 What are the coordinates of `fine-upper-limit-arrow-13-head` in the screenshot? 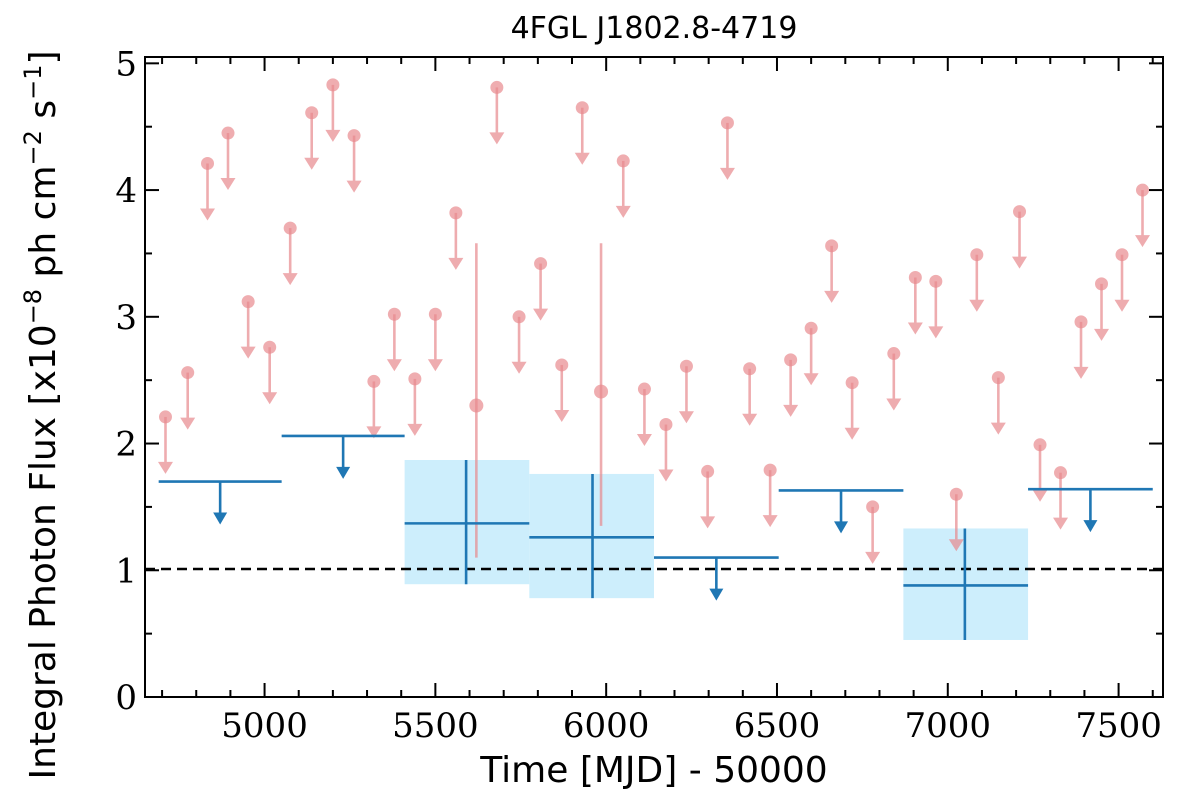 It's located at (435, 365).